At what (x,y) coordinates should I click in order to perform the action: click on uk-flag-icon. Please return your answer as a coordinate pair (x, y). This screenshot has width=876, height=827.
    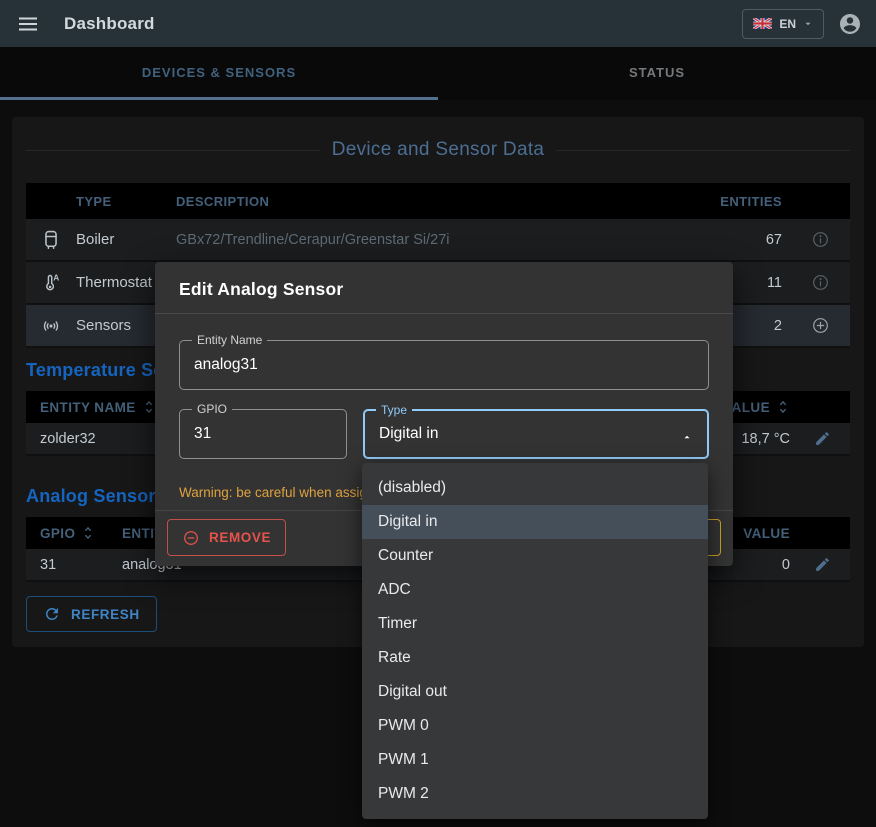
    Looking at the image, I should click on (763, 23).